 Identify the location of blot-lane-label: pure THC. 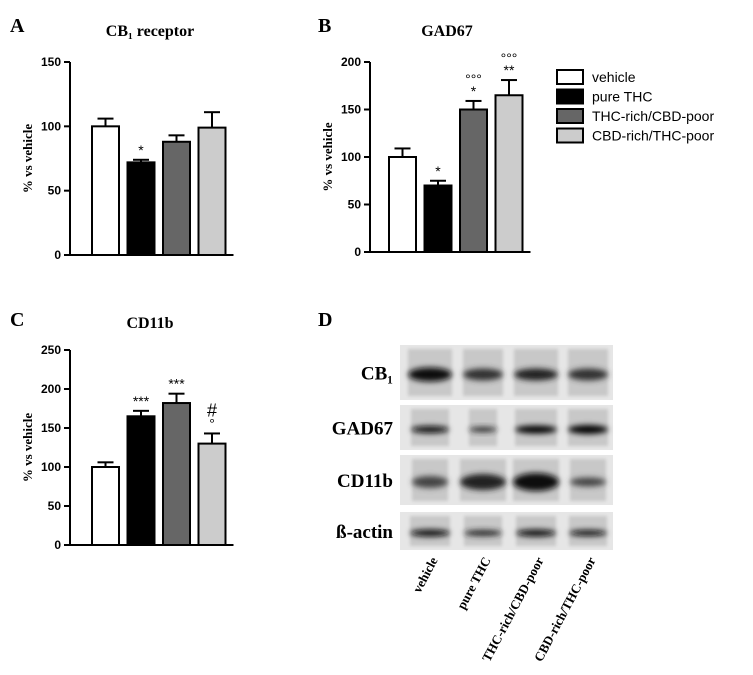
(474, 582).